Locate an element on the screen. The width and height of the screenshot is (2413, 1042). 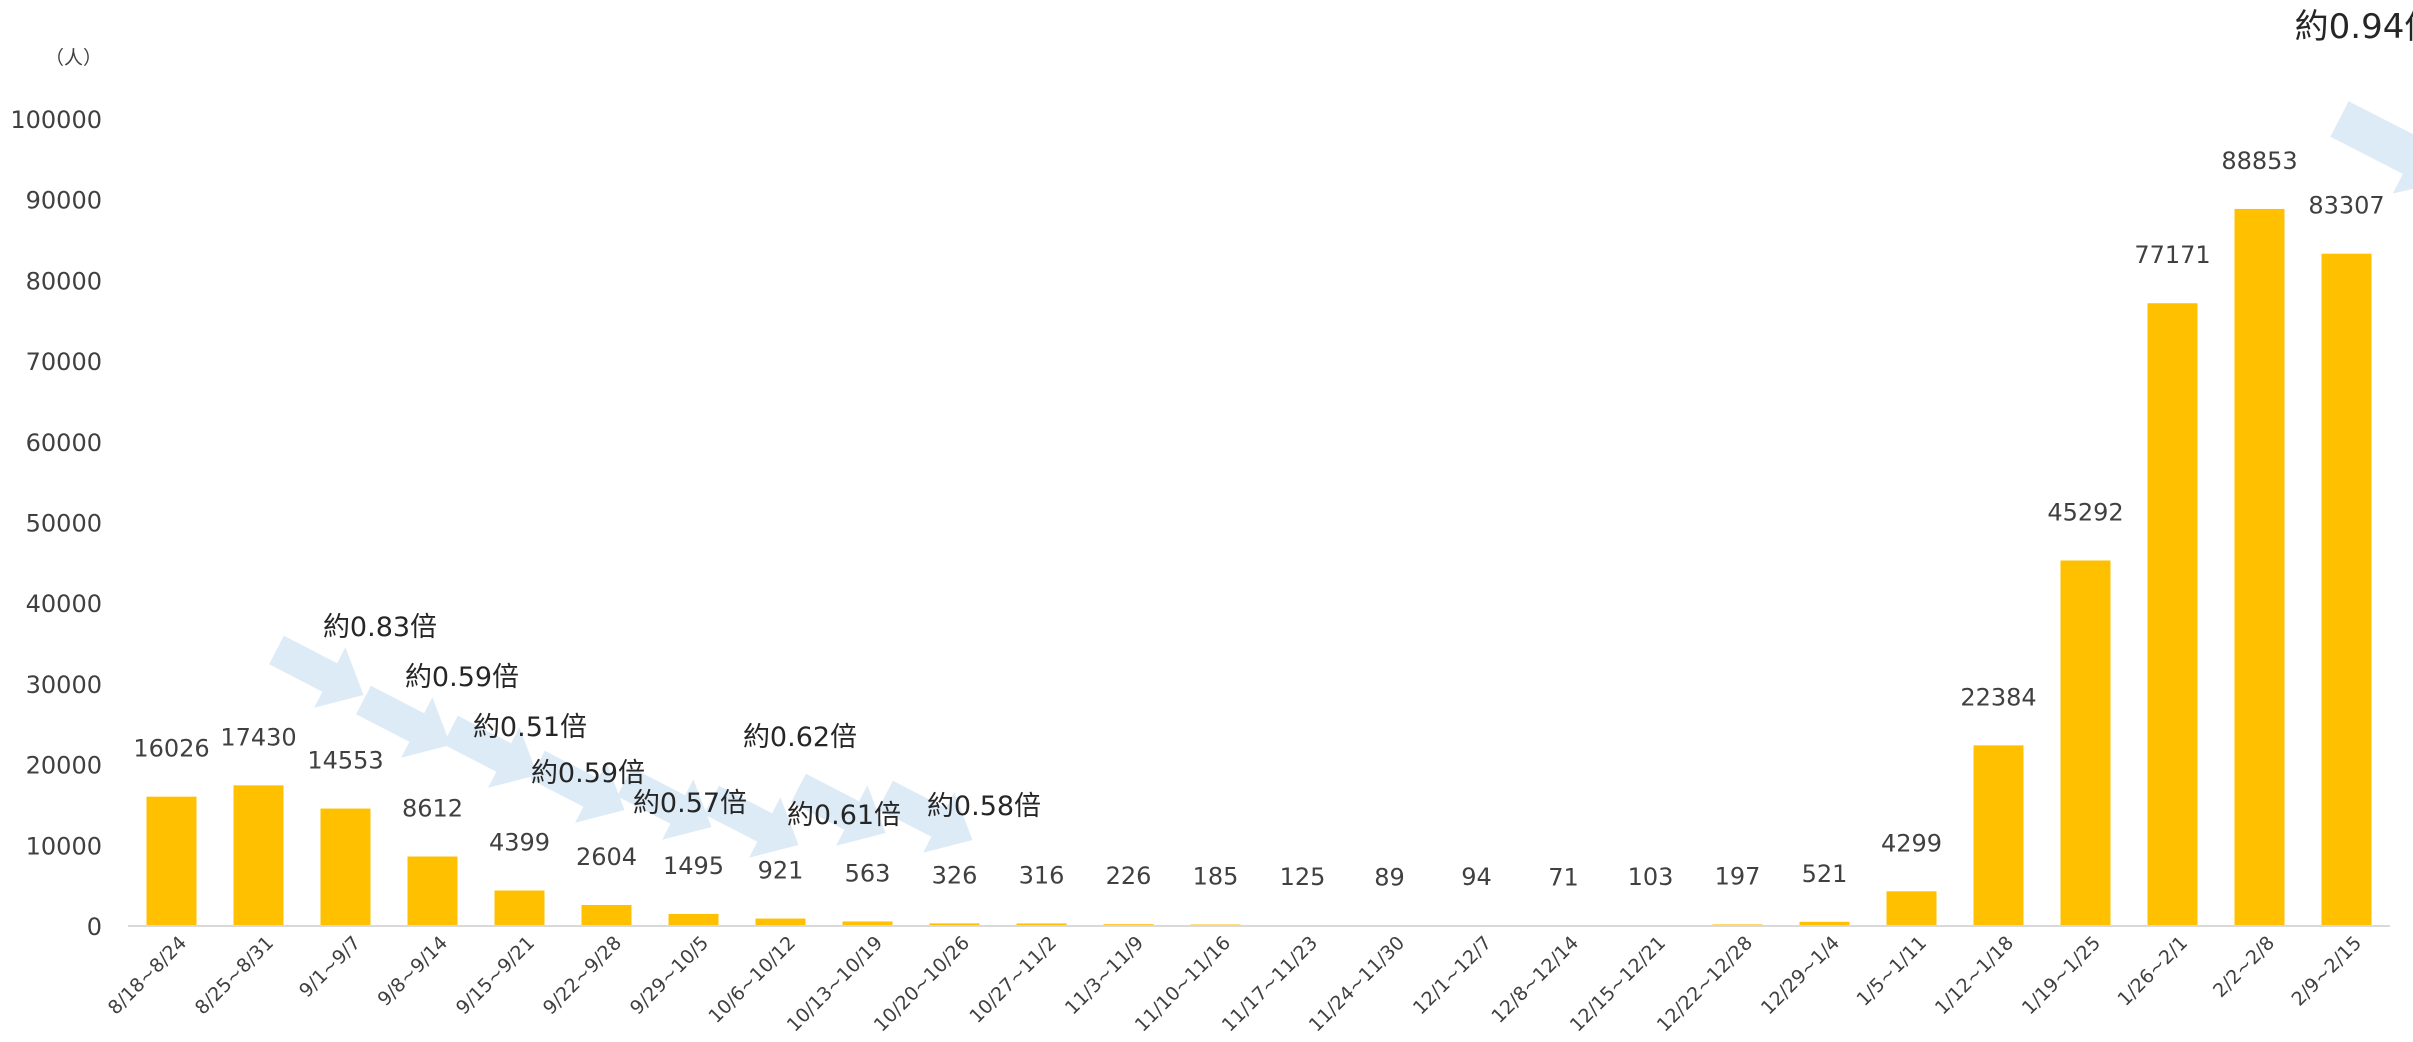
bar-value-label: 83307 is located at coordinates (2346, 206).